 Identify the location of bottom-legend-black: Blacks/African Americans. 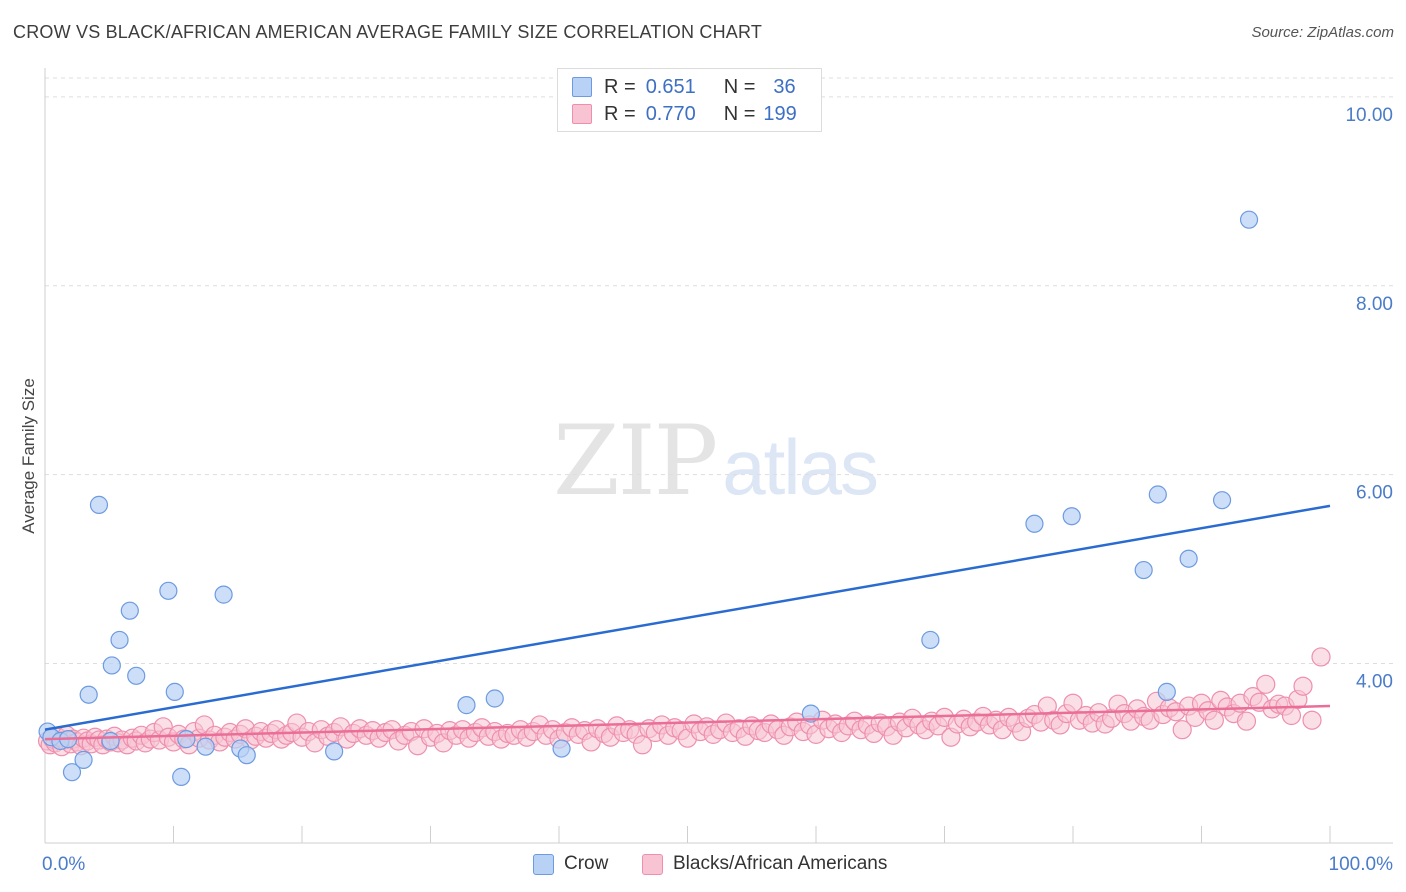
(764, 864).